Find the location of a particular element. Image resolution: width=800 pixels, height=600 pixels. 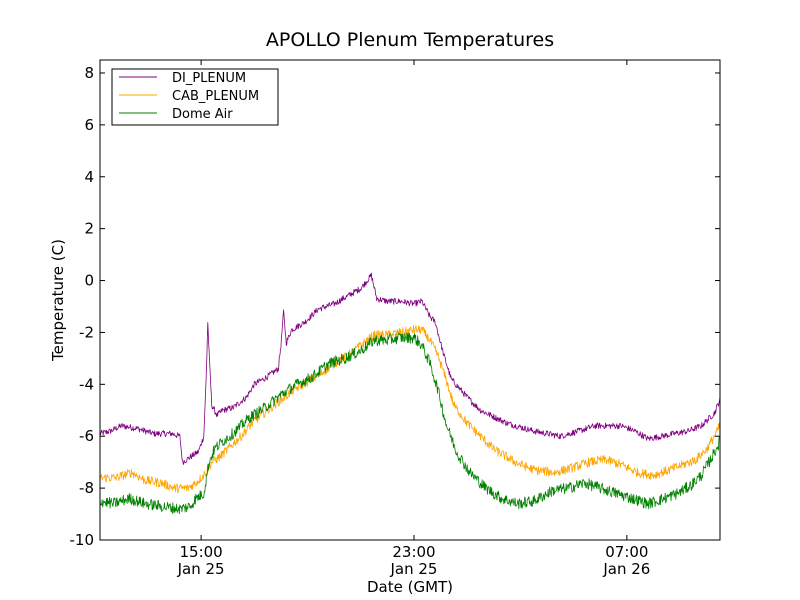

y-tick-label: 8 is located at coordinates (89, 73).